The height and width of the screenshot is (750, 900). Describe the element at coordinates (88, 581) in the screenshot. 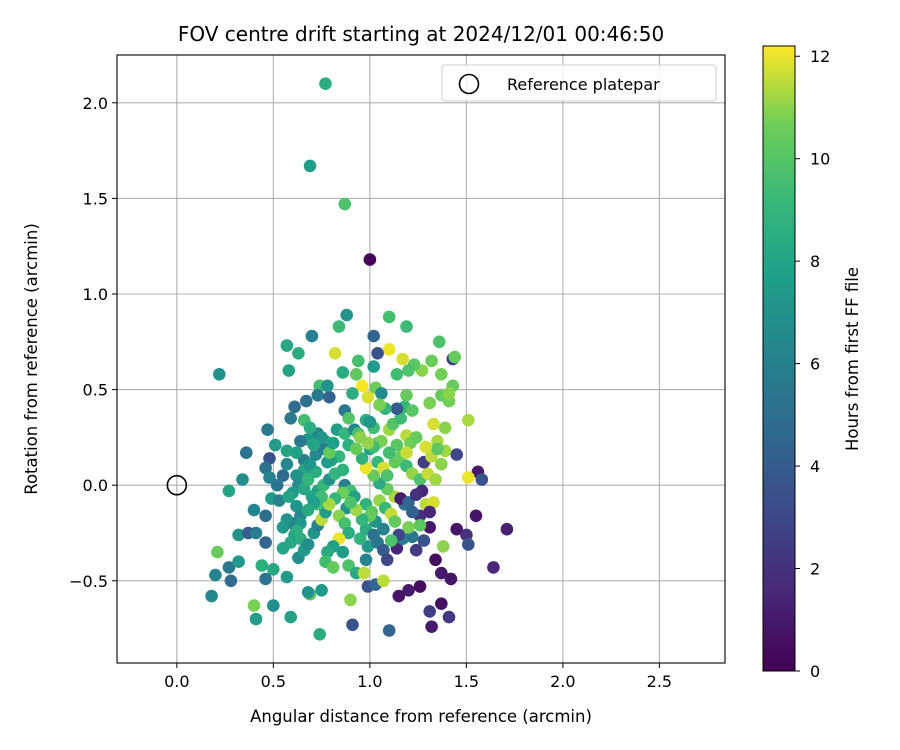

I see `y-tick-label: −0.5` at that location.